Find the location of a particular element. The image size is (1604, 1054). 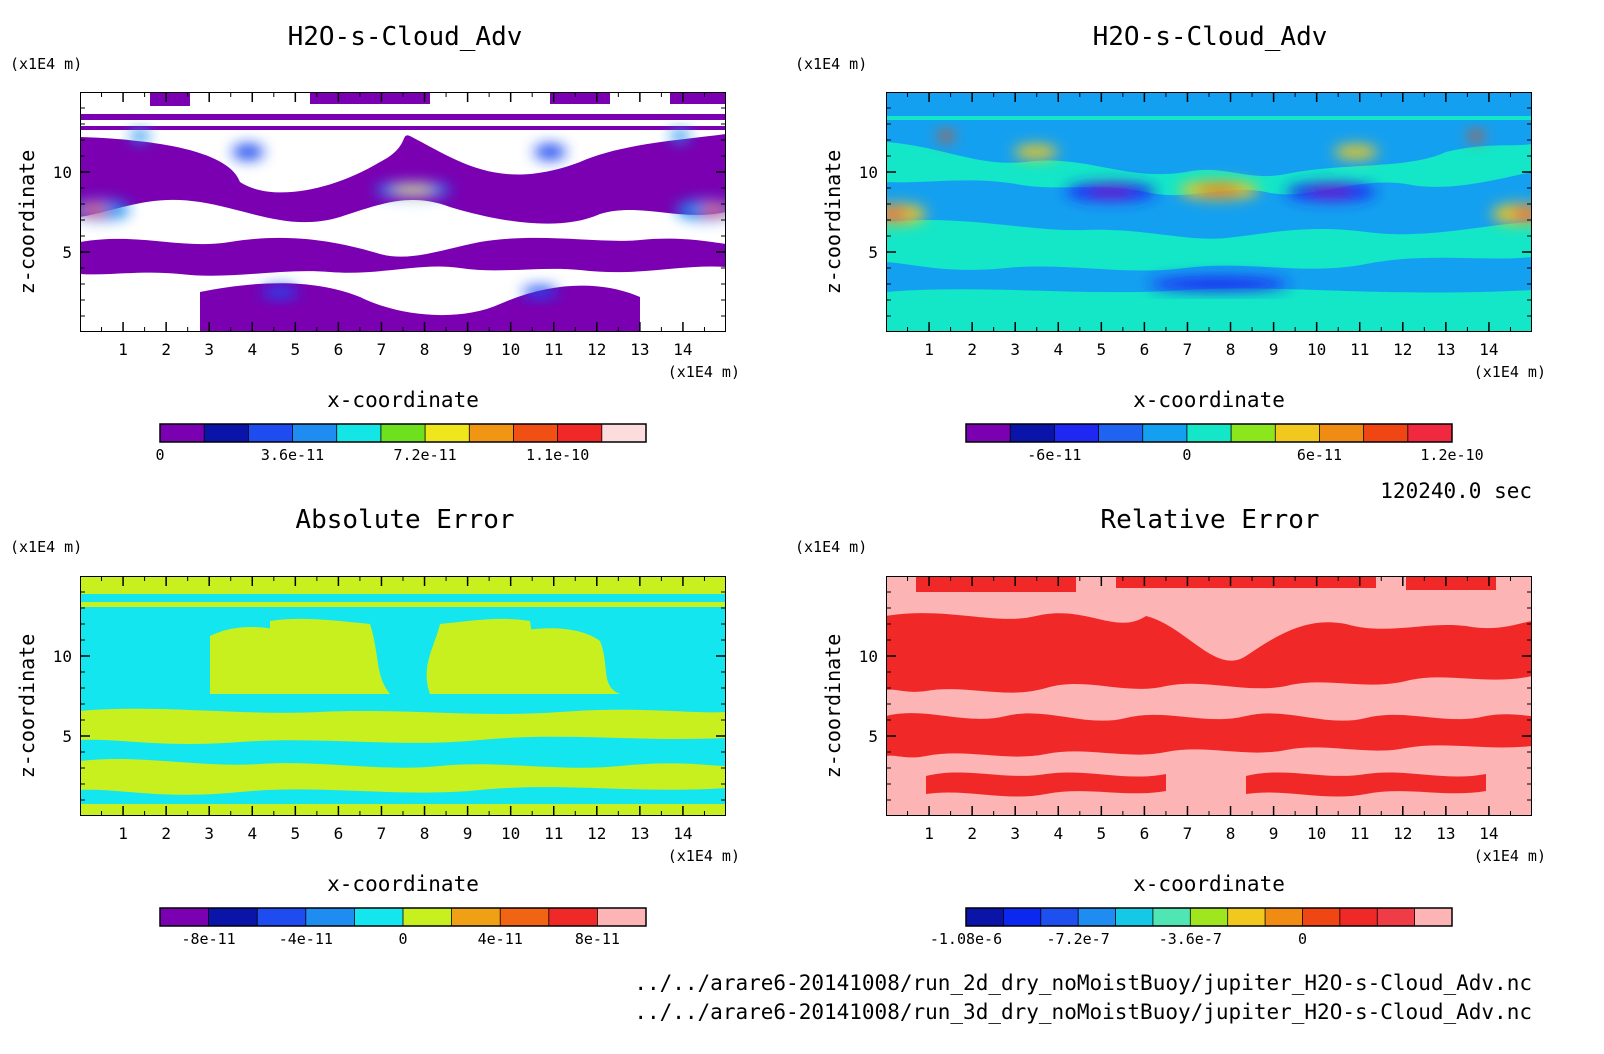

panel-1-colorbar: 0 3.6e-11 7.2e-11 1.1e-10 is located at coordinates (401, 443).